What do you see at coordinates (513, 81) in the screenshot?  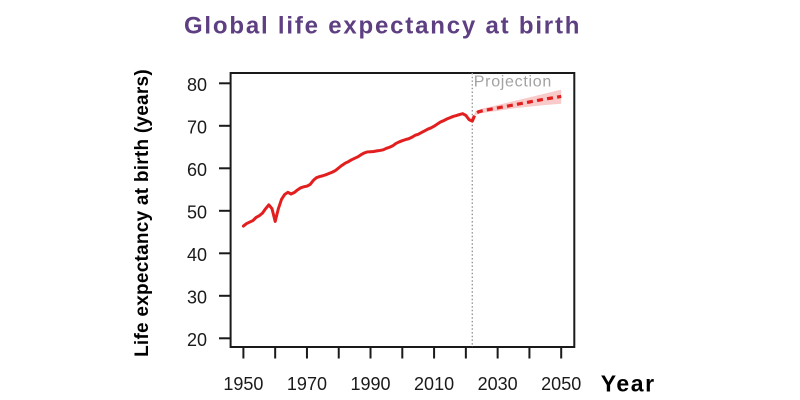 I see `svg-text: Projection` at bounding box center [513, 81].